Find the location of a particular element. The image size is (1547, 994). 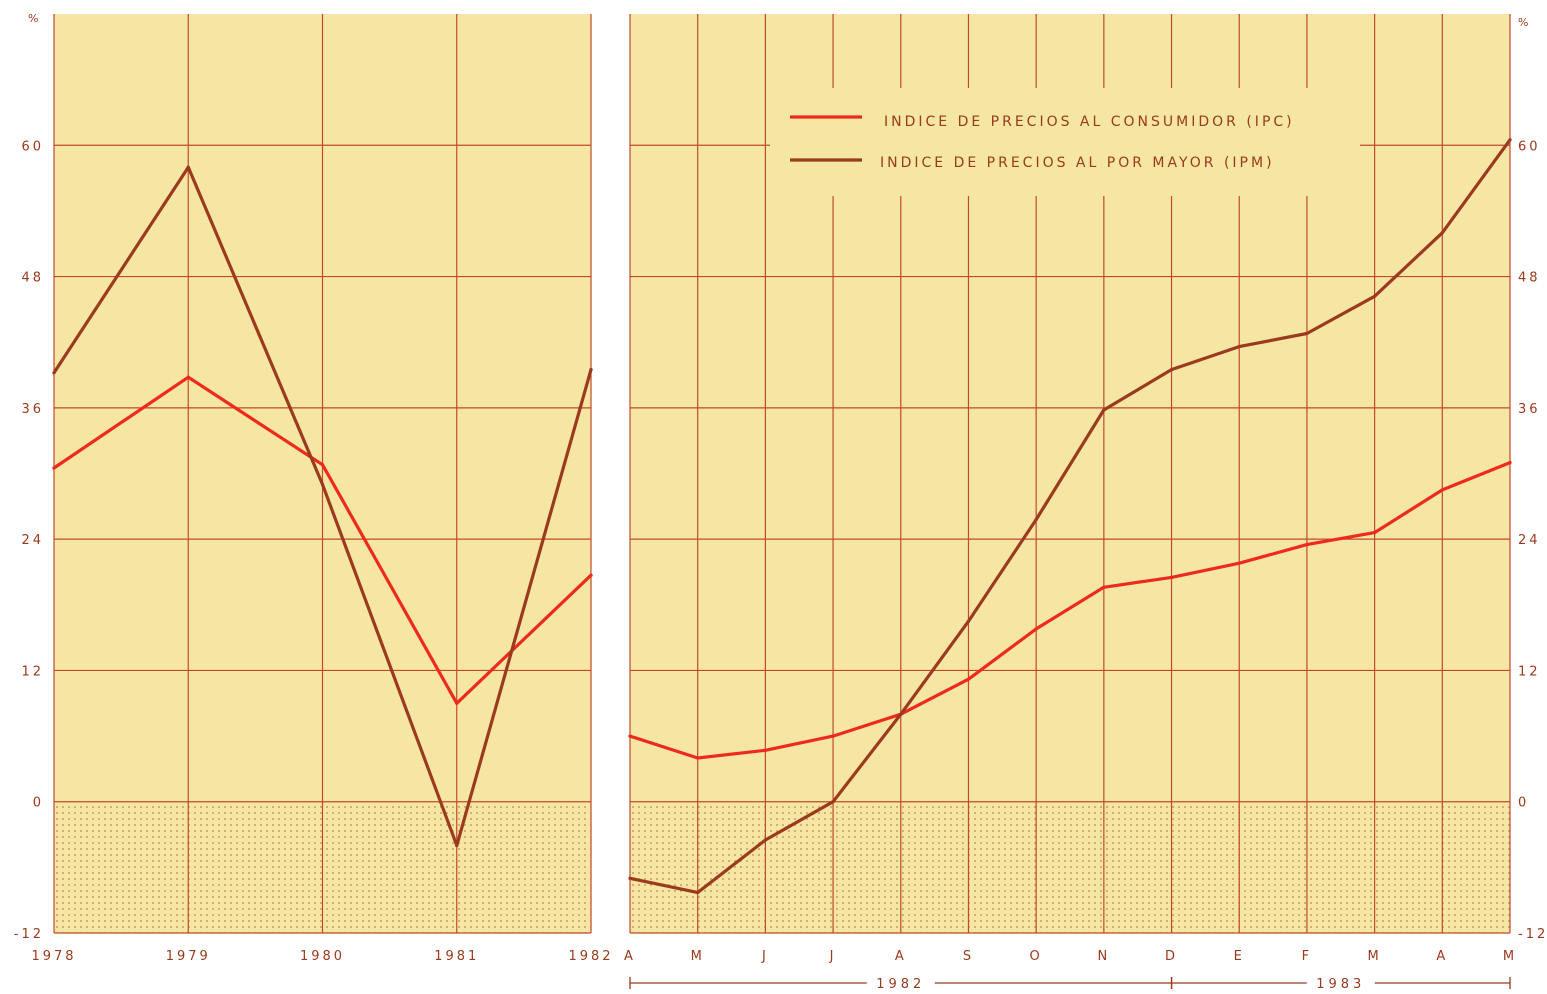

left-unit-label: % is located at coordinates (33, 18).